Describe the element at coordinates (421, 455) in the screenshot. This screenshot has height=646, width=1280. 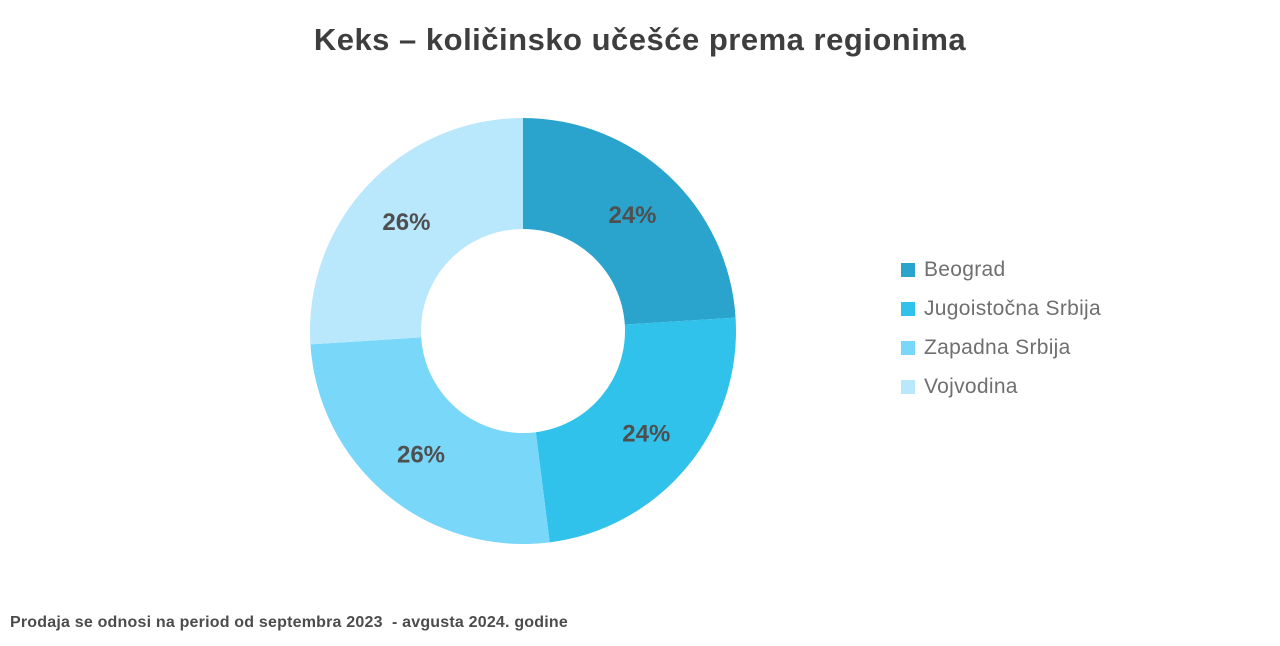
I see `slice-label-zapadna-srbija: 26%` at that location.